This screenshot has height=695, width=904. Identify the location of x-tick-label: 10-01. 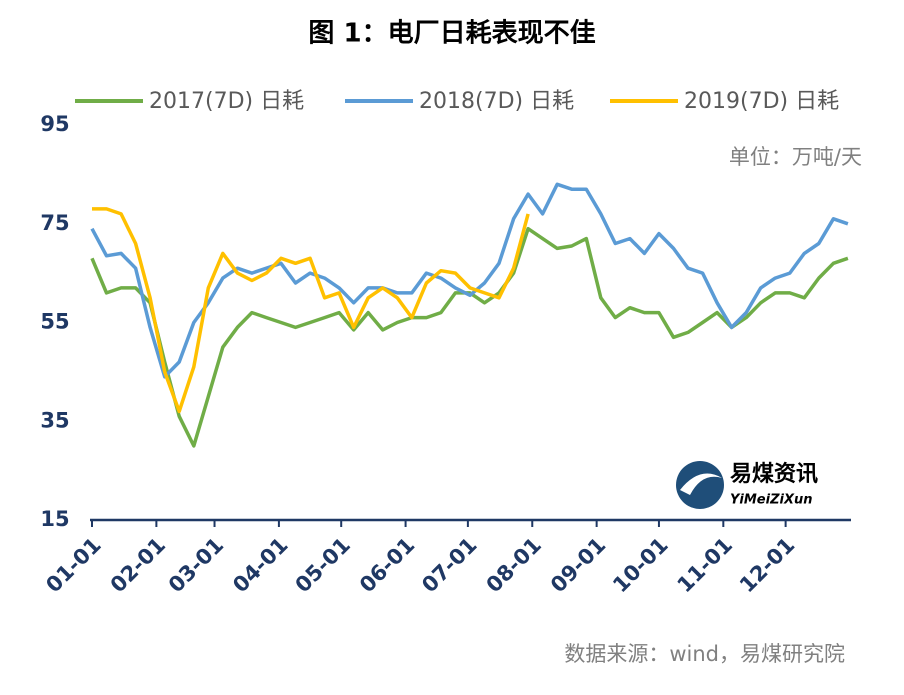
(640, 565).